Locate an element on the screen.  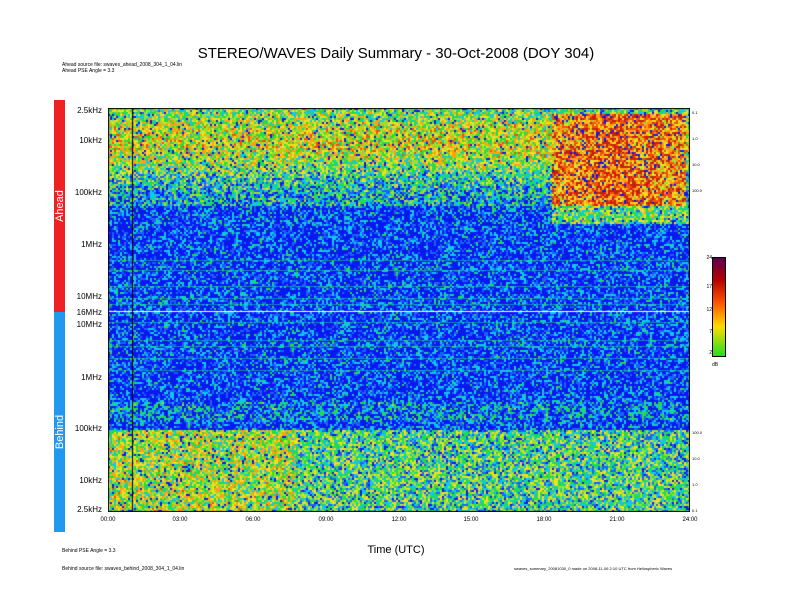
colorbar is located at coordinates (719, 307).